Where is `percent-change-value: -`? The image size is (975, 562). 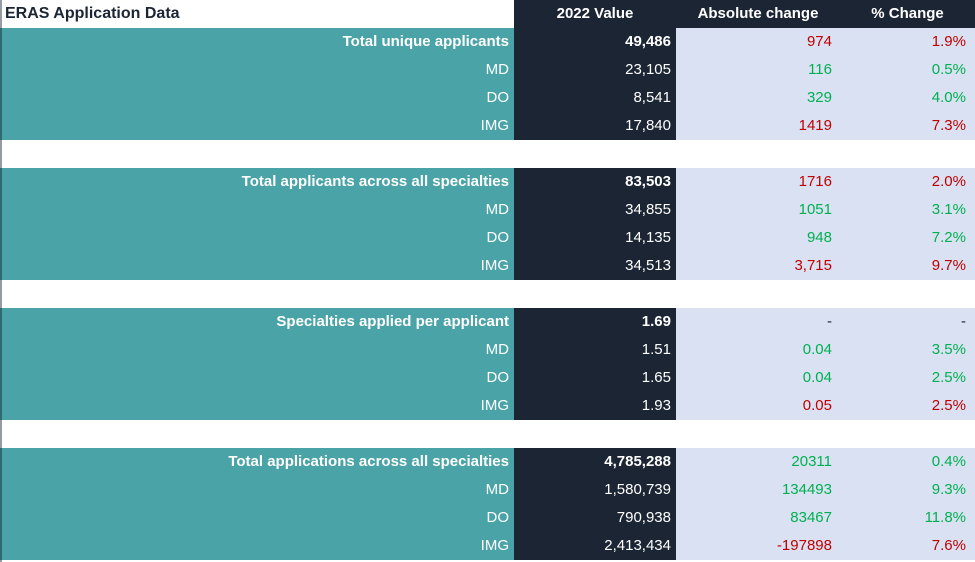
percent-change-value: - is located at coordinates (907, 322).